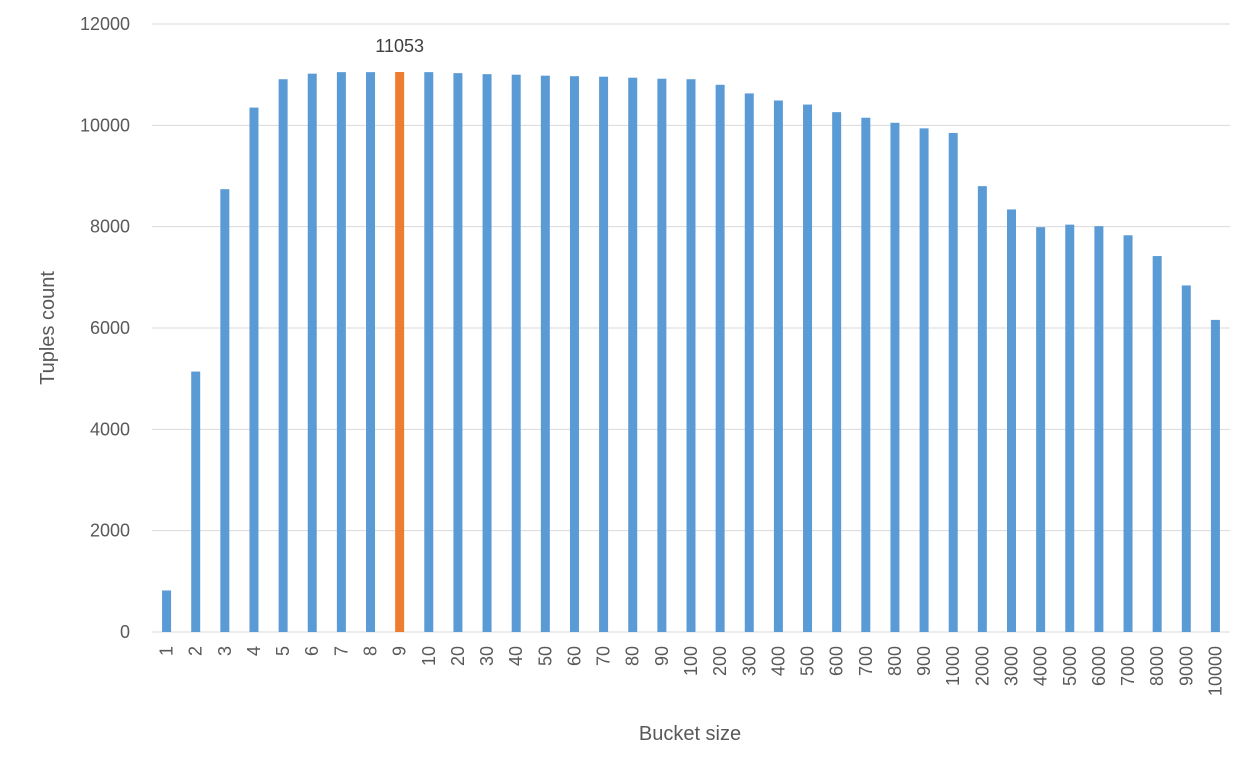  Describe the element at coordinates (312, 651) in the screenshot. I see `x-tick-label: 6` at that location.